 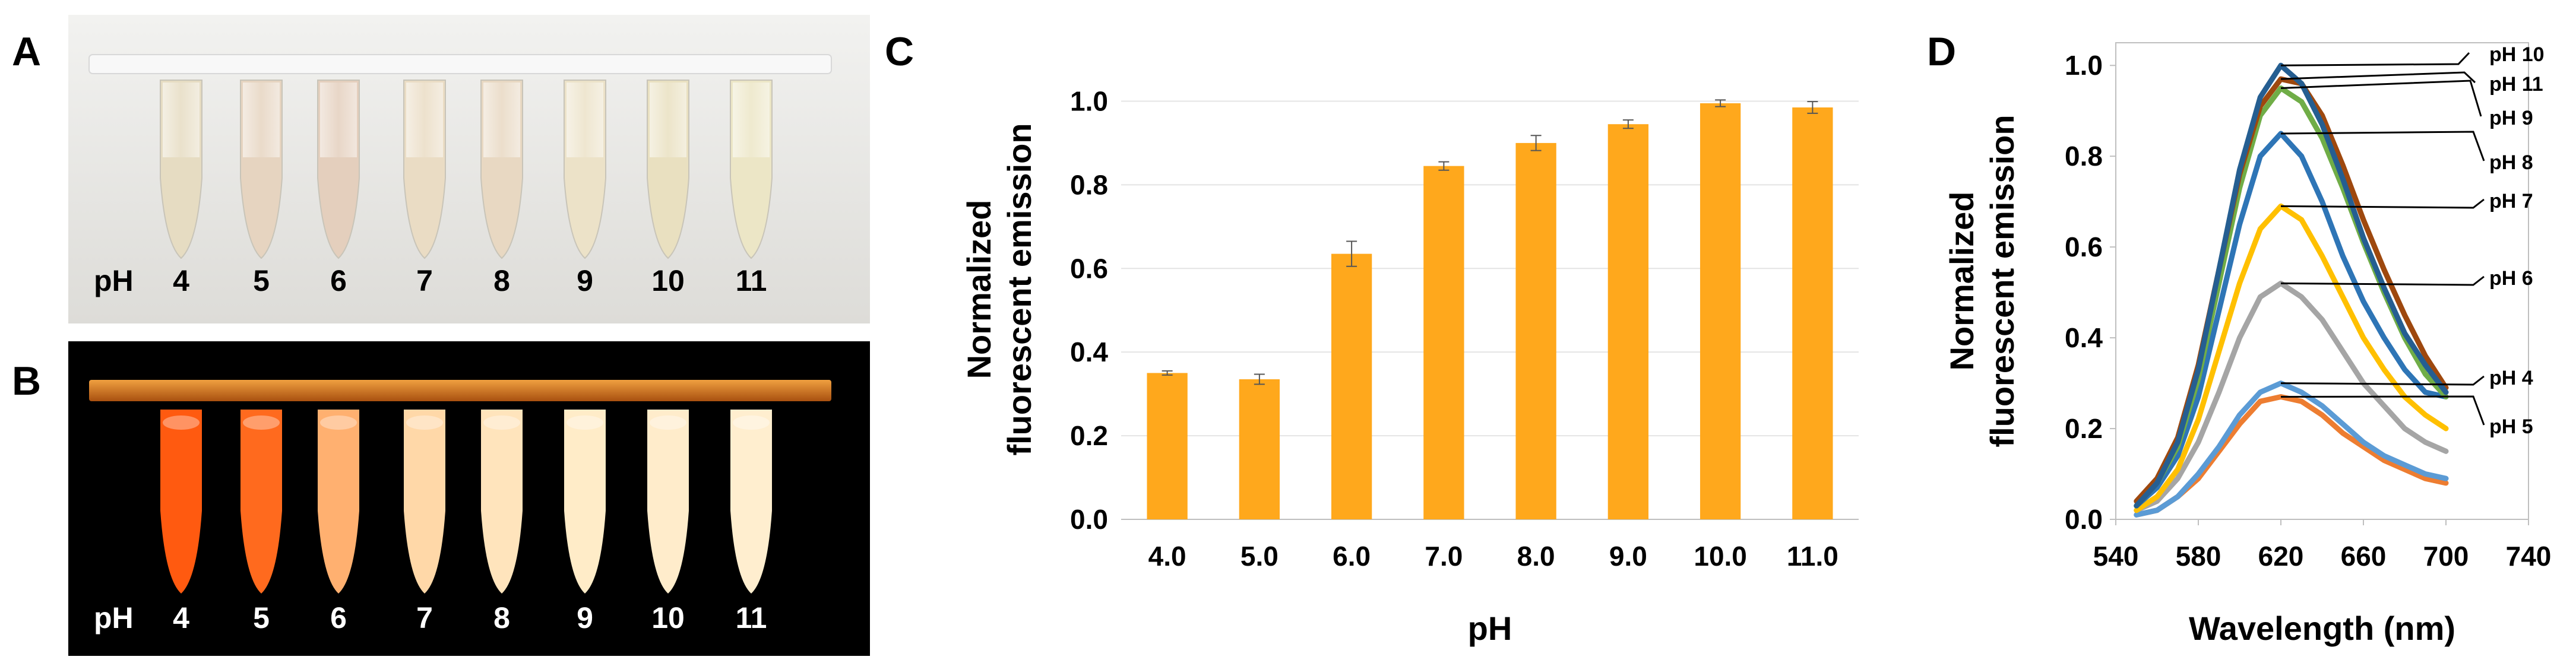 I want to click on plot-frame, so click(x=2322, y=281).